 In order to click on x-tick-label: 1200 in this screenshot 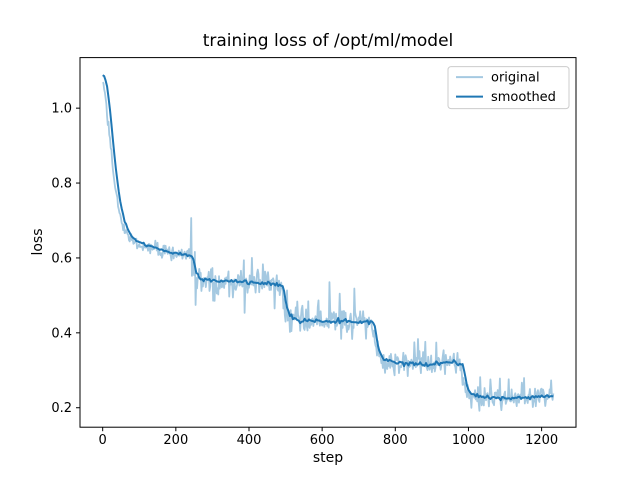, I will do `click(541, 440)`.